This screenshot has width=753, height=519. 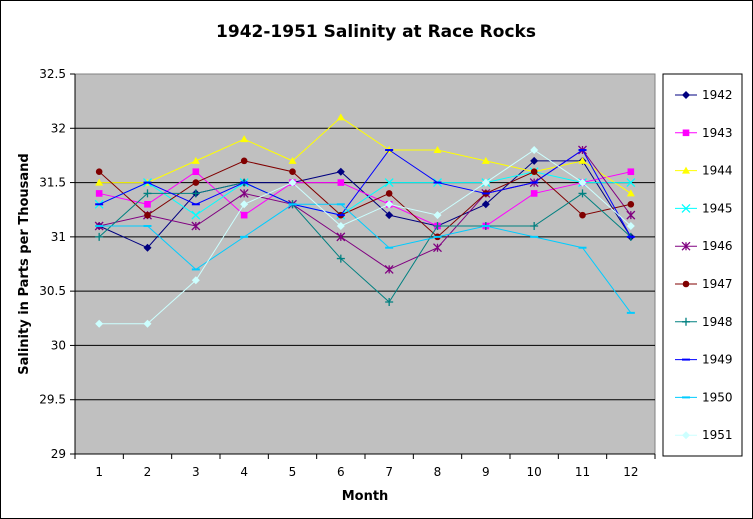 I want to click on legend-entry: 1943, so click(x=704, y=133).